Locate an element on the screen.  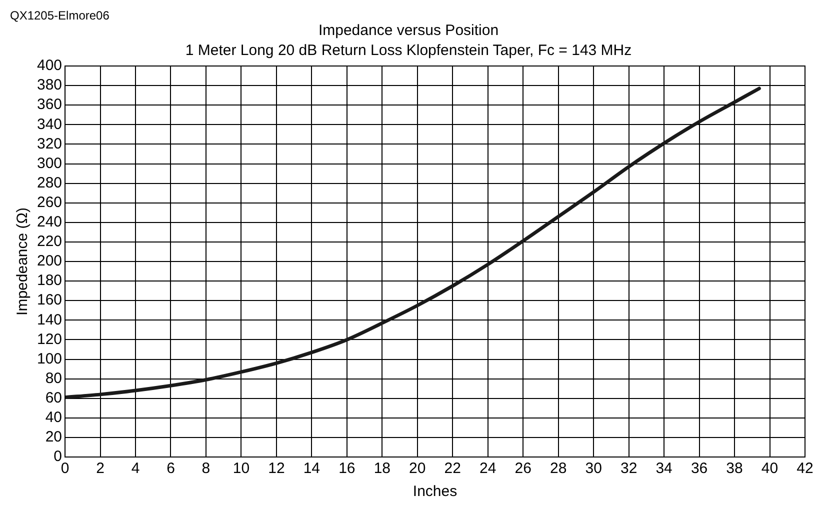
x-tick-label: 14 is located at coordinates (311, 469).